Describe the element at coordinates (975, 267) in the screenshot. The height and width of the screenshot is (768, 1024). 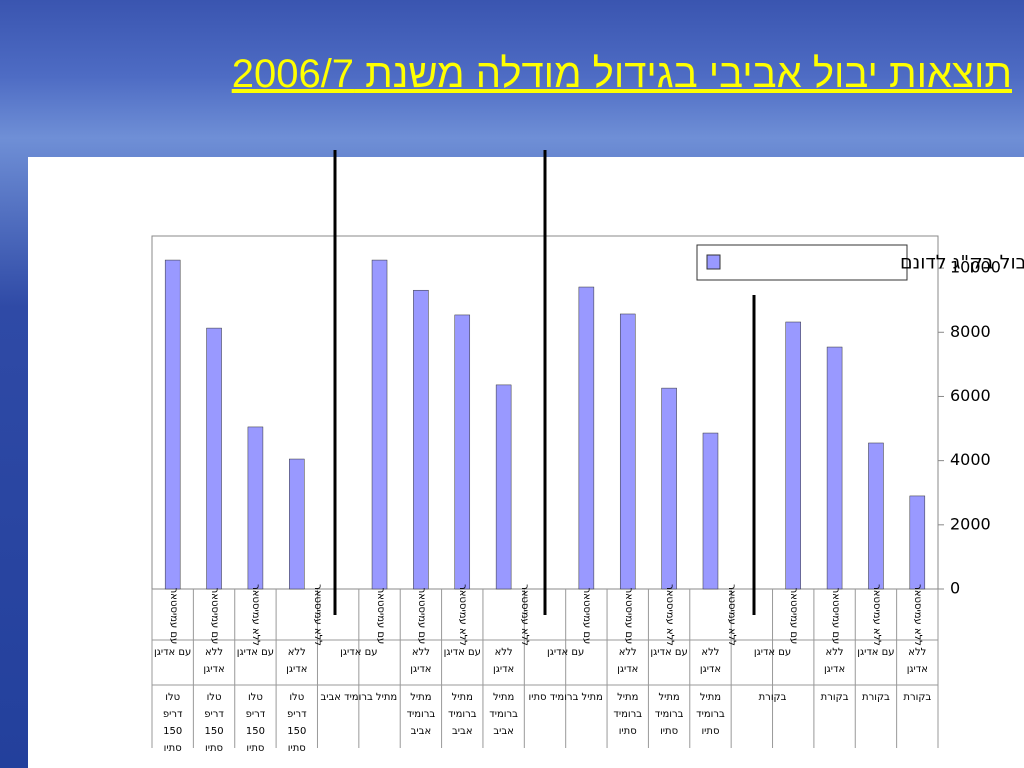
I see `y-tick-label: 10000` at that location.